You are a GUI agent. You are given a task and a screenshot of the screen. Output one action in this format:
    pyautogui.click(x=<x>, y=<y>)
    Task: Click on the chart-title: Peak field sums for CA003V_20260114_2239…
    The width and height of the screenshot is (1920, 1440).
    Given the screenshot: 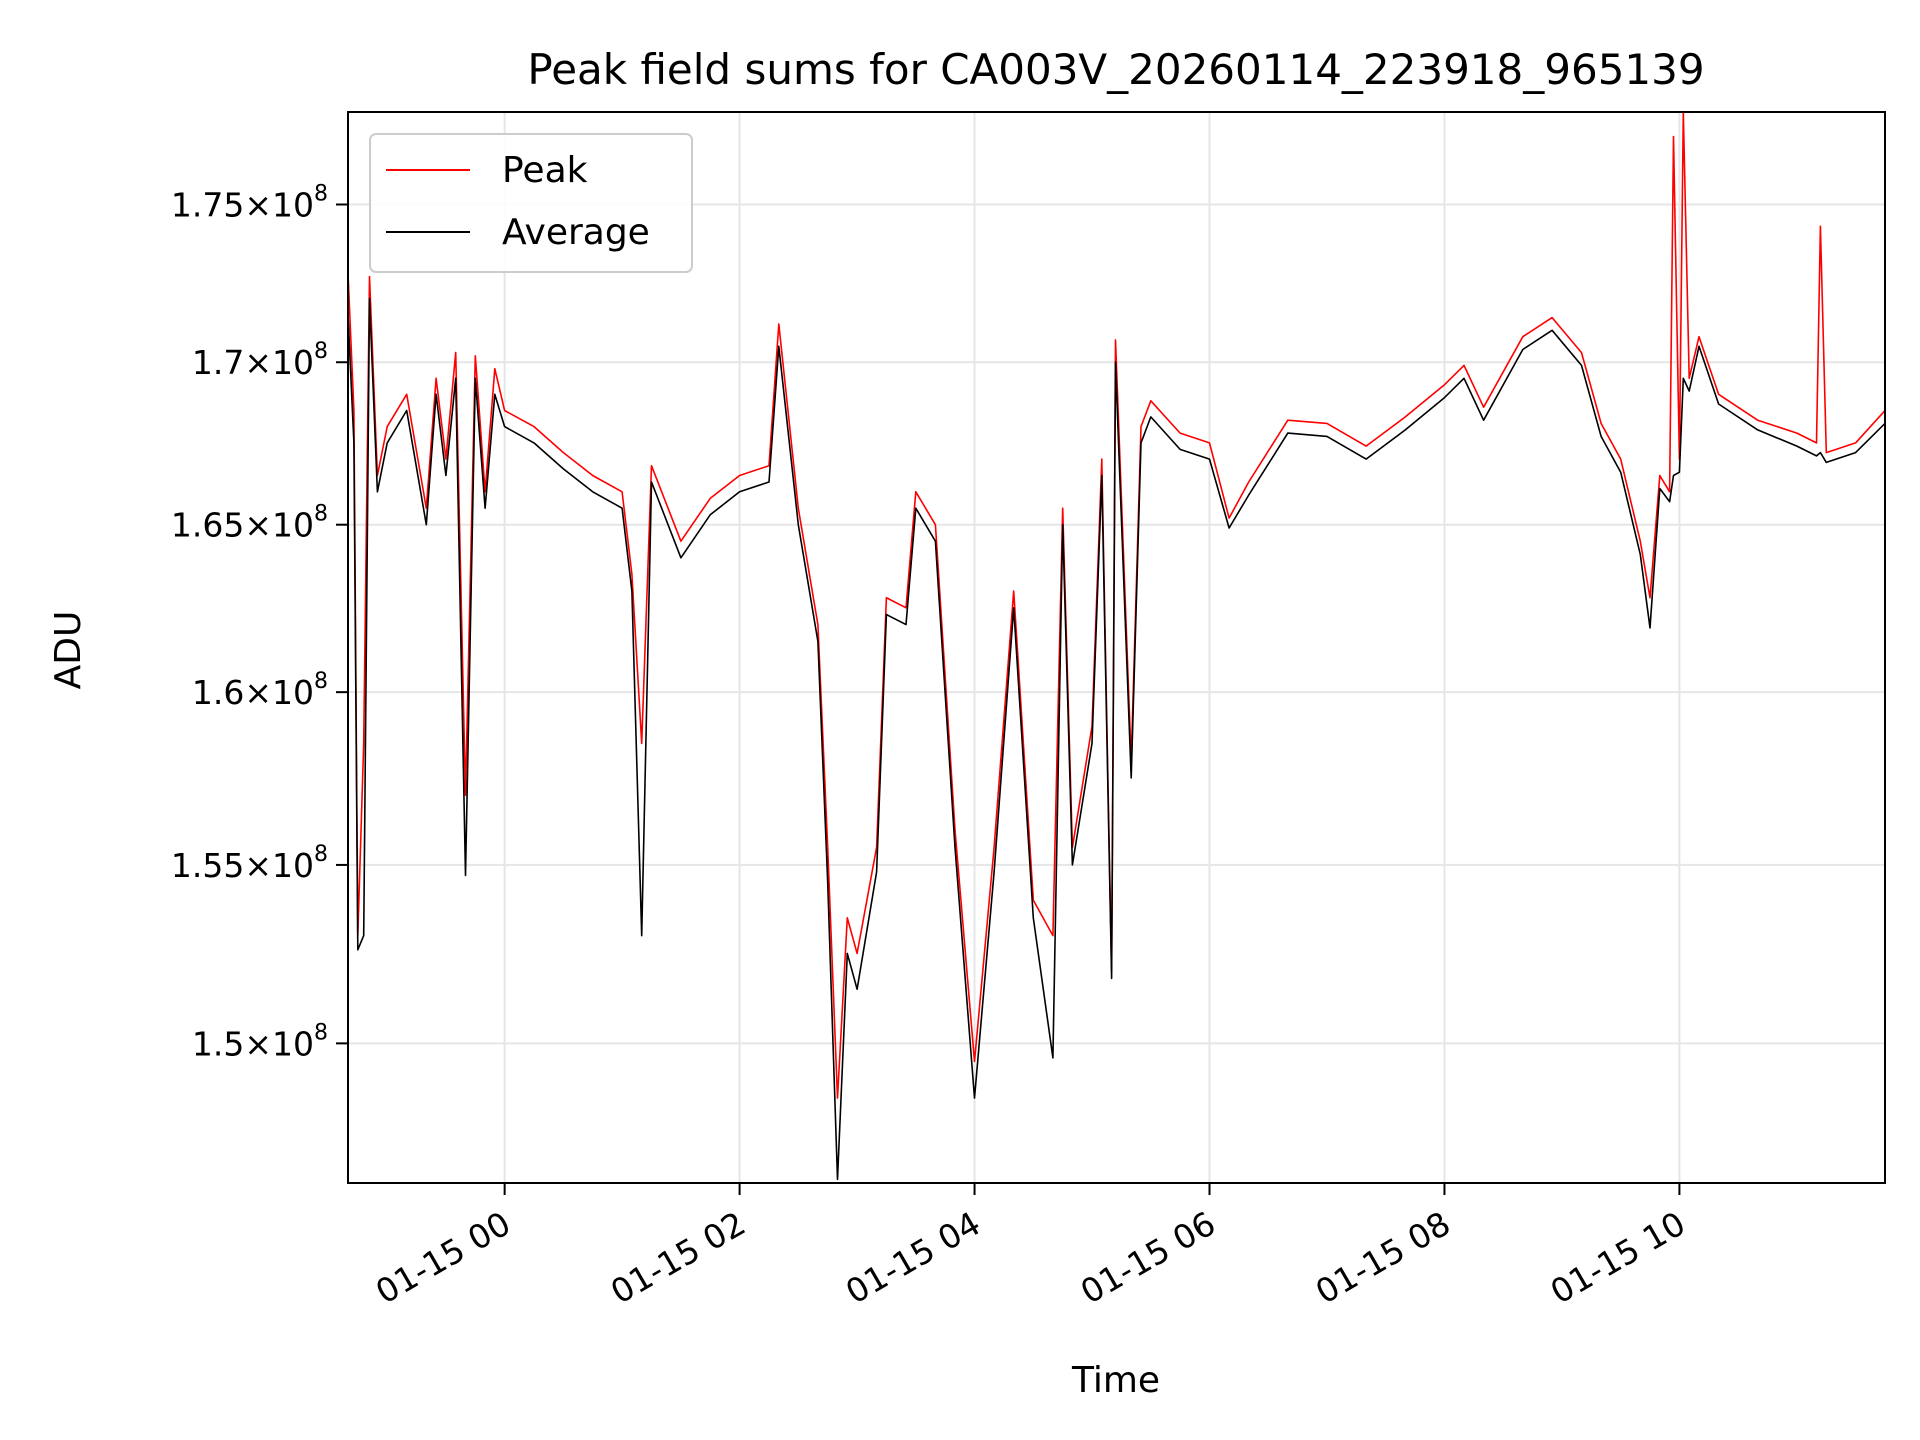 What is the action you would take?
    pyautogui.click(x=1115, y=69)
    